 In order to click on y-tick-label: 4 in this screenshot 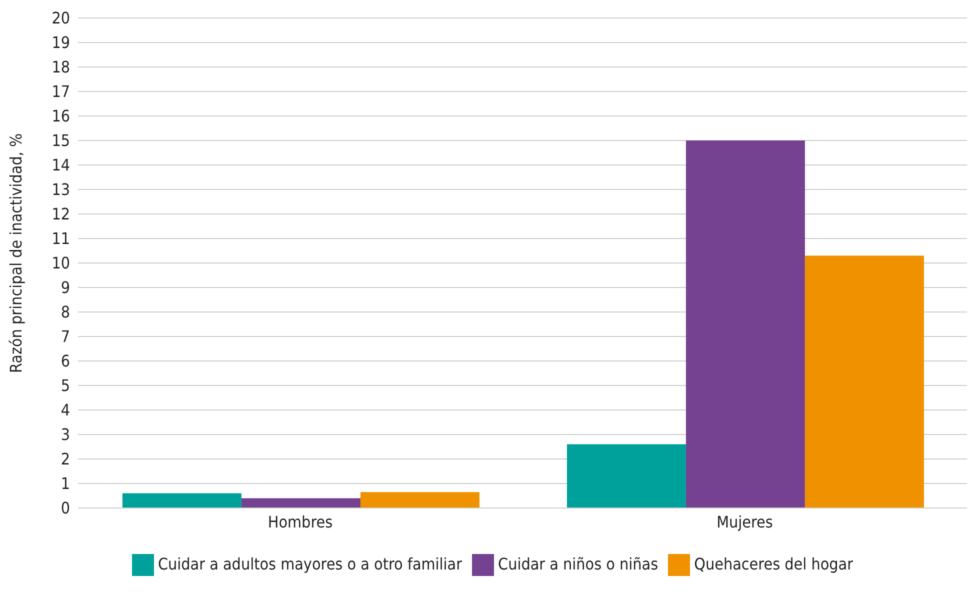, I will do `click(65, 410)`.